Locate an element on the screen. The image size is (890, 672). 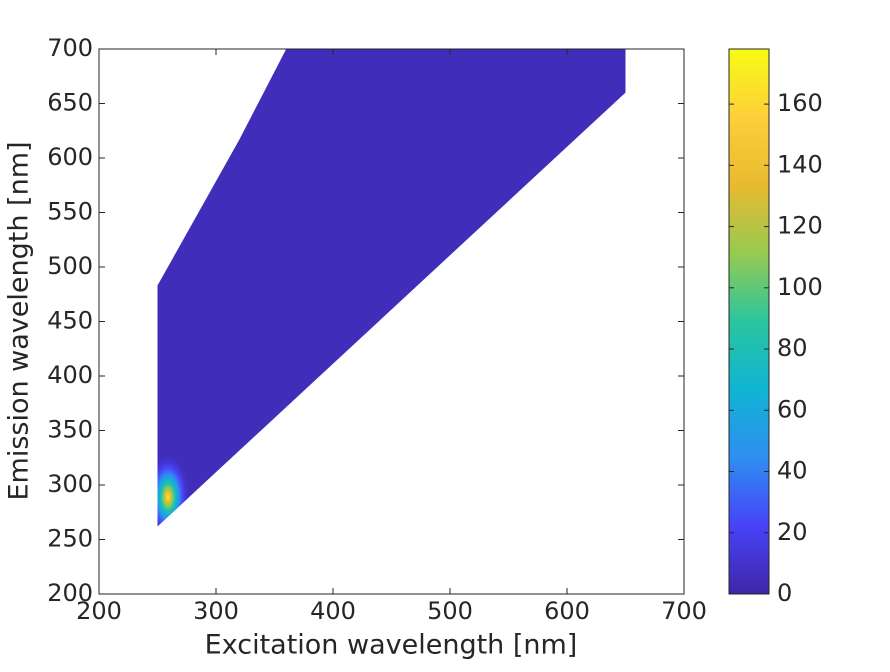
y-tick-label: 300 is located at coordinates (70, 484).